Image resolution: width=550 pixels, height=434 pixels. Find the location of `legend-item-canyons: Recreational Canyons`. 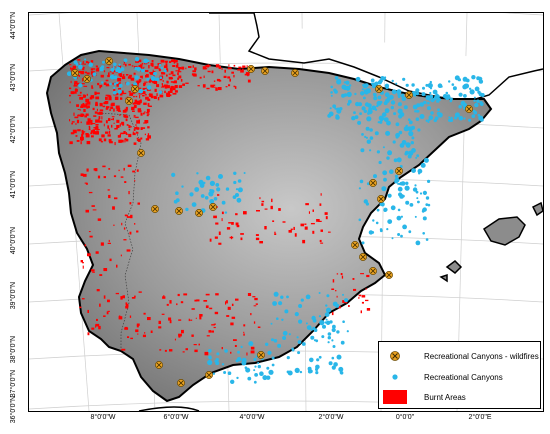

legend-item-canyons: Recreational Canyons is located at coordinates (459, 377).